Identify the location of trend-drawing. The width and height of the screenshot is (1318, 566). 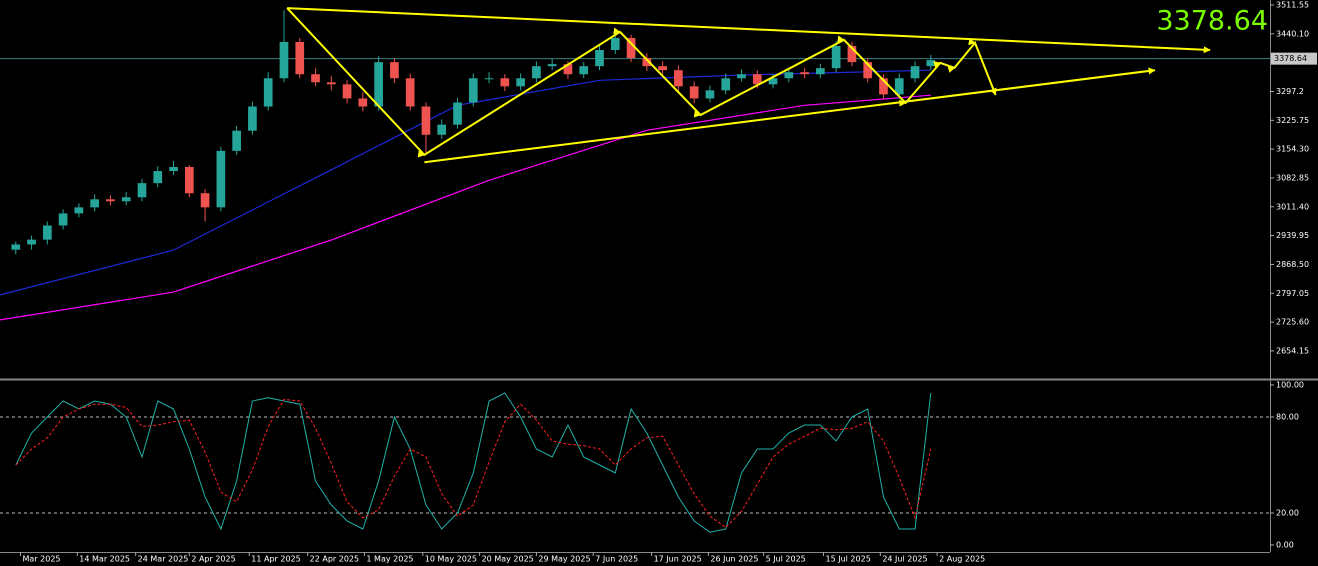
(641, 82).